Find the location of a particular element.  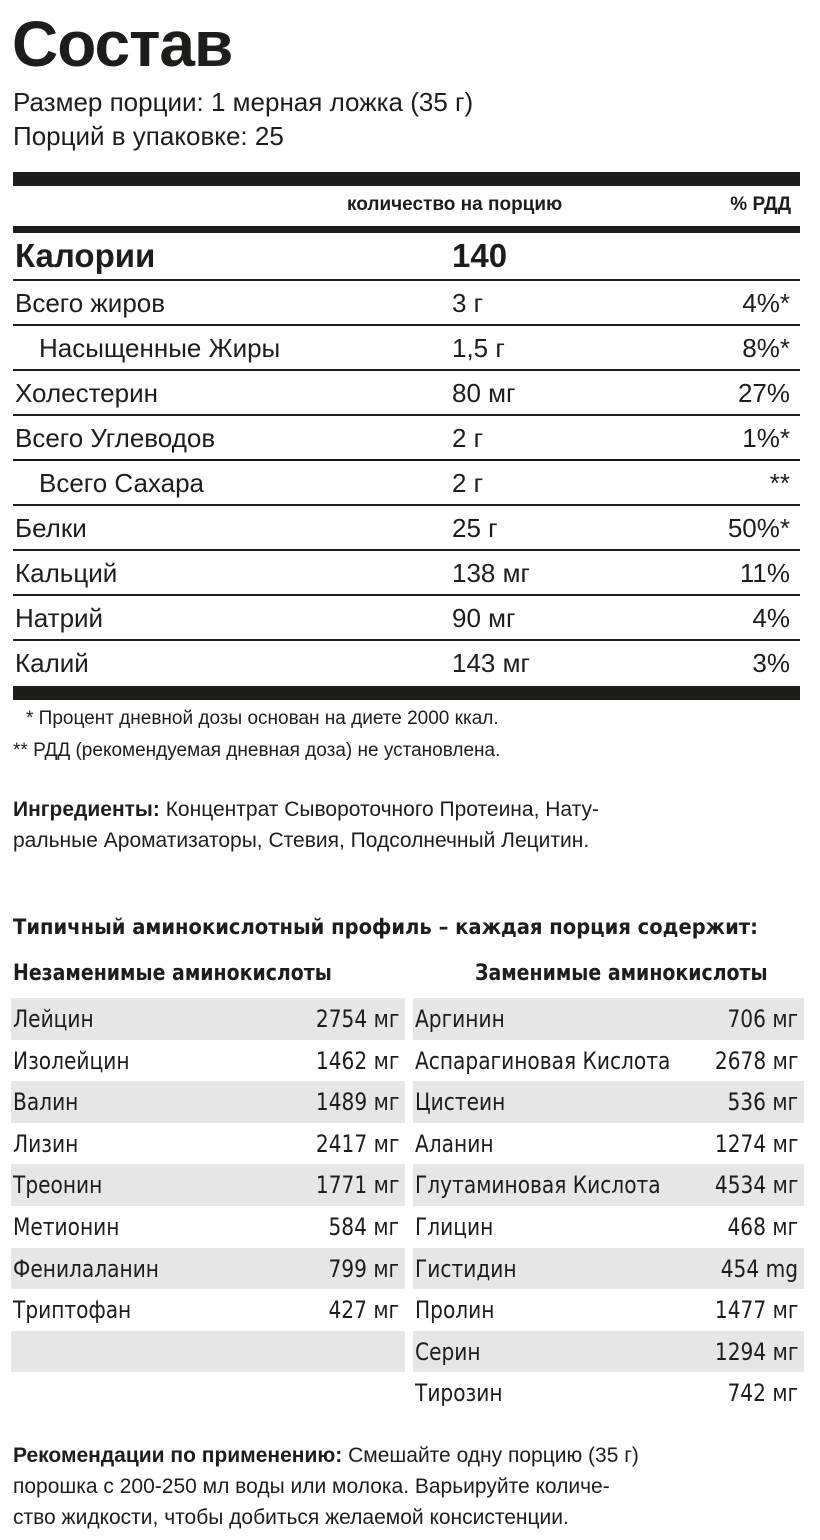

nutrient-dv: 4% is located at coordinates (771, 618).